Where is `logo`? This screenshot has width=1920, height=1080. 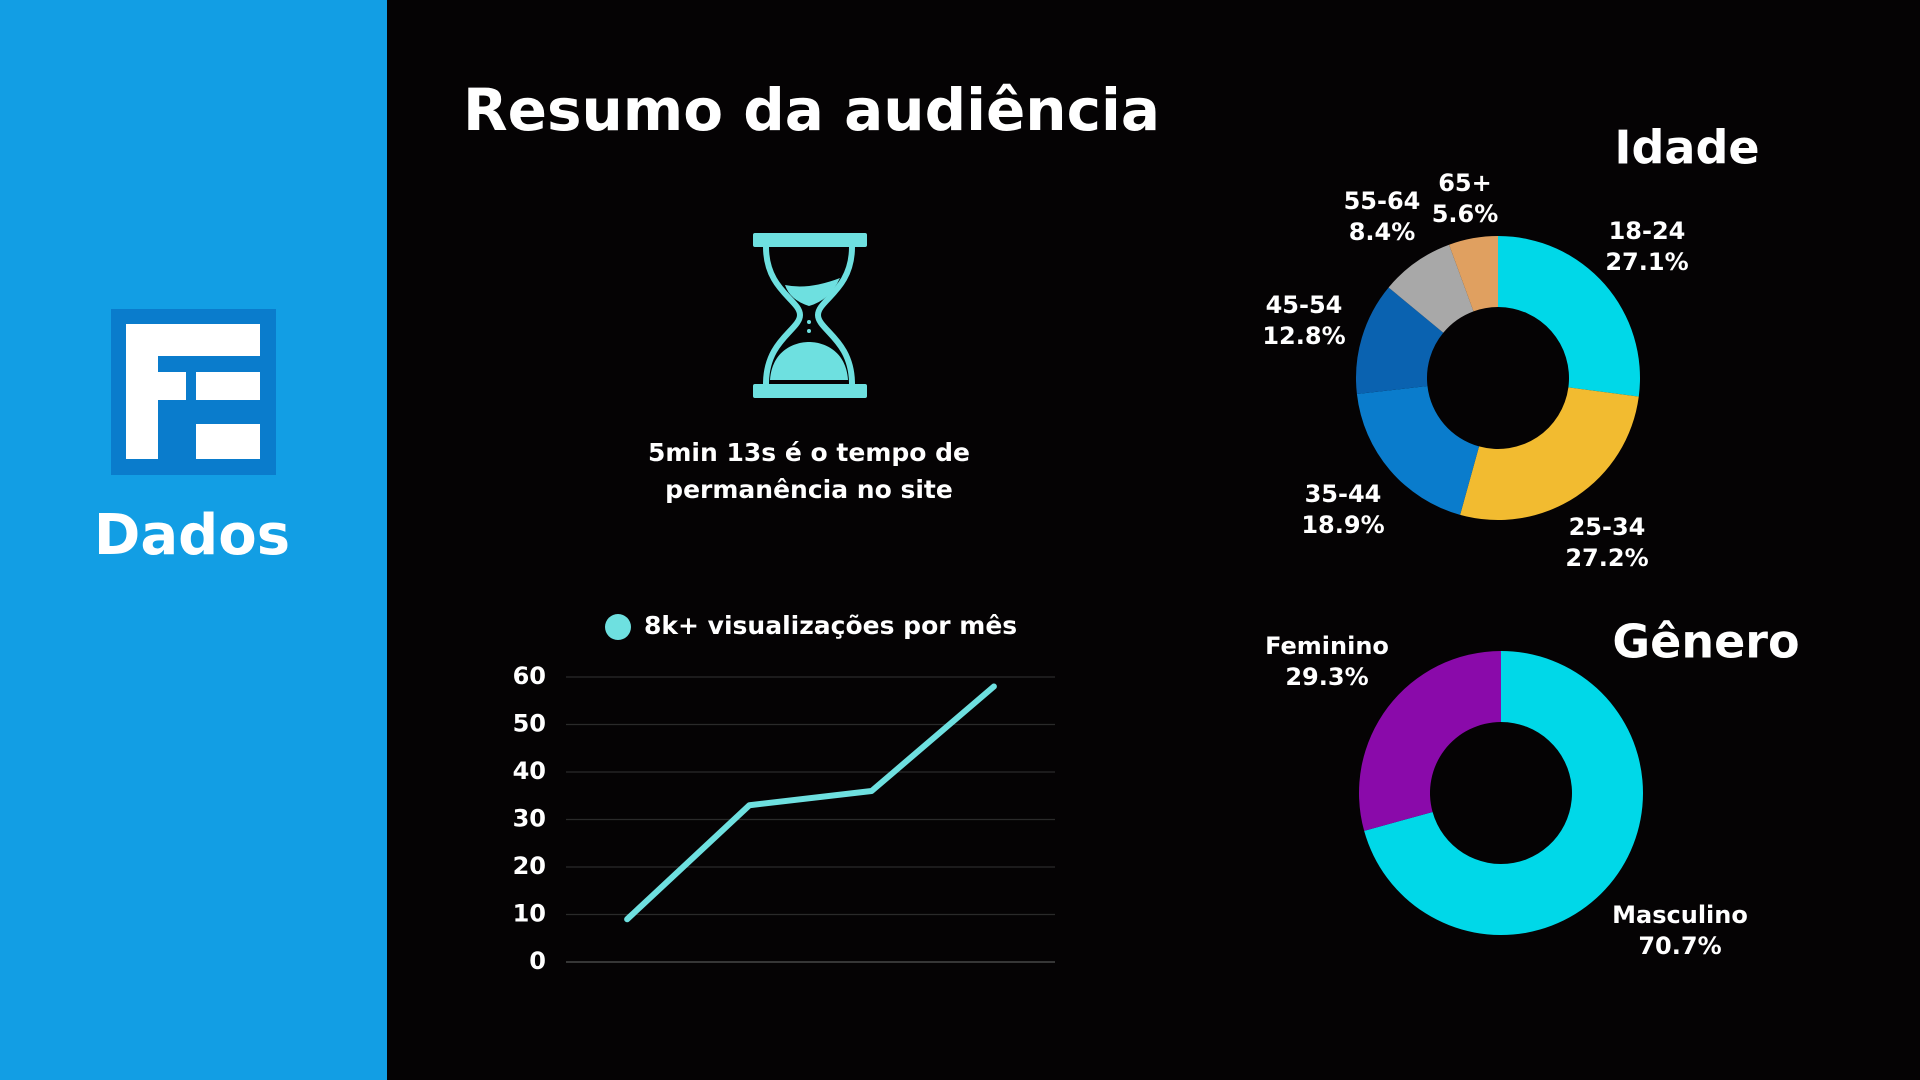 logo is located at coordinates (193, 392).